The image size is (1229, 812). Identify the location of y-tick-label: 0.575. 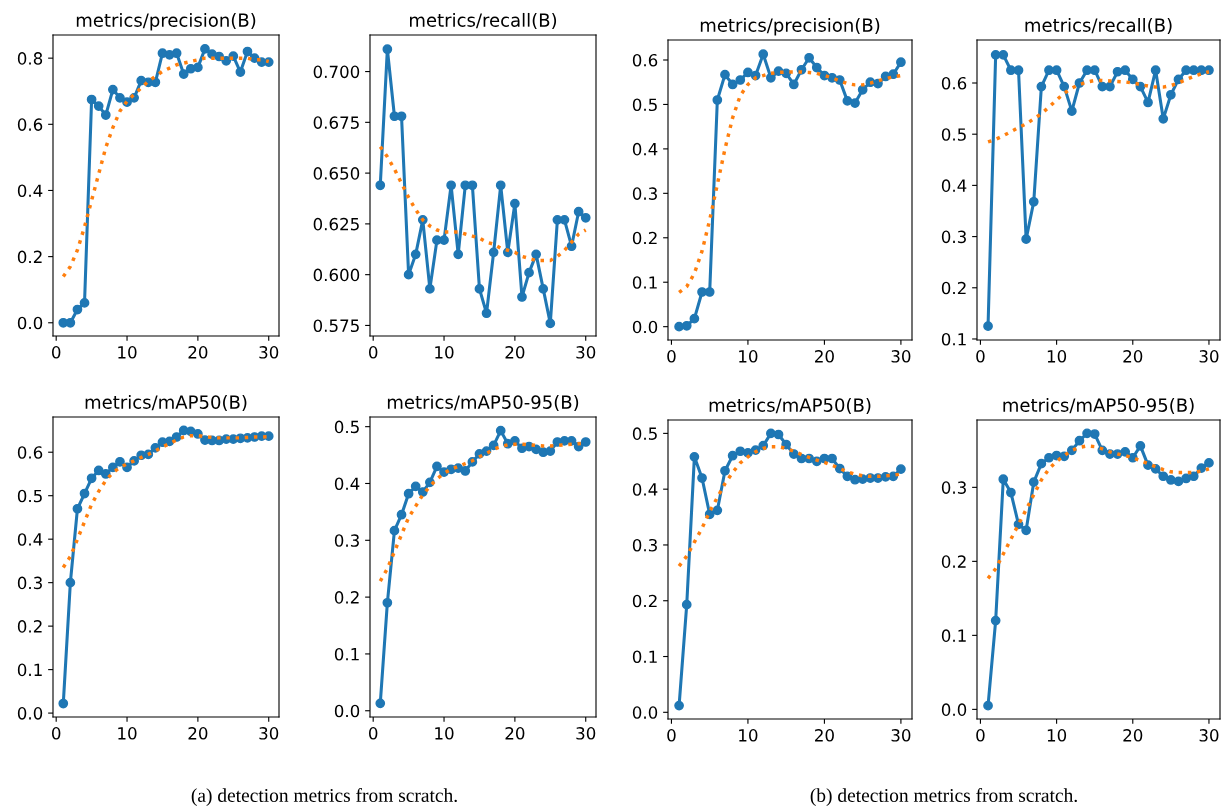
(336, 326).